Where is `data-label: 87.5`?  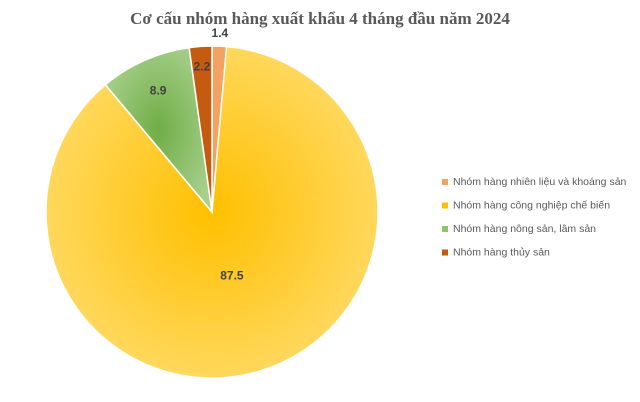
data-label: 87.5 is located at coordinates (232, 275).